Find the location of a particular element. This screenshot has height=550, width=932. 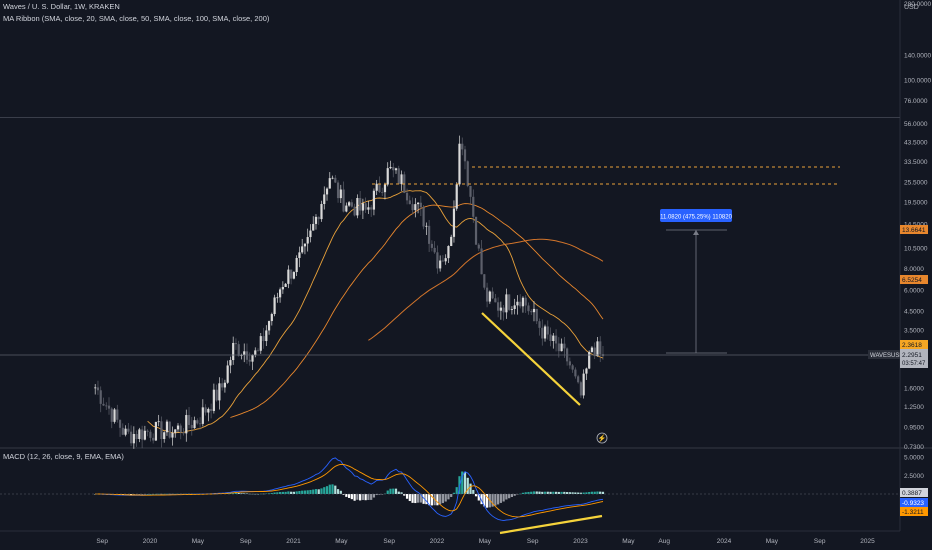

measure-box is located at coordinates (696, 215).